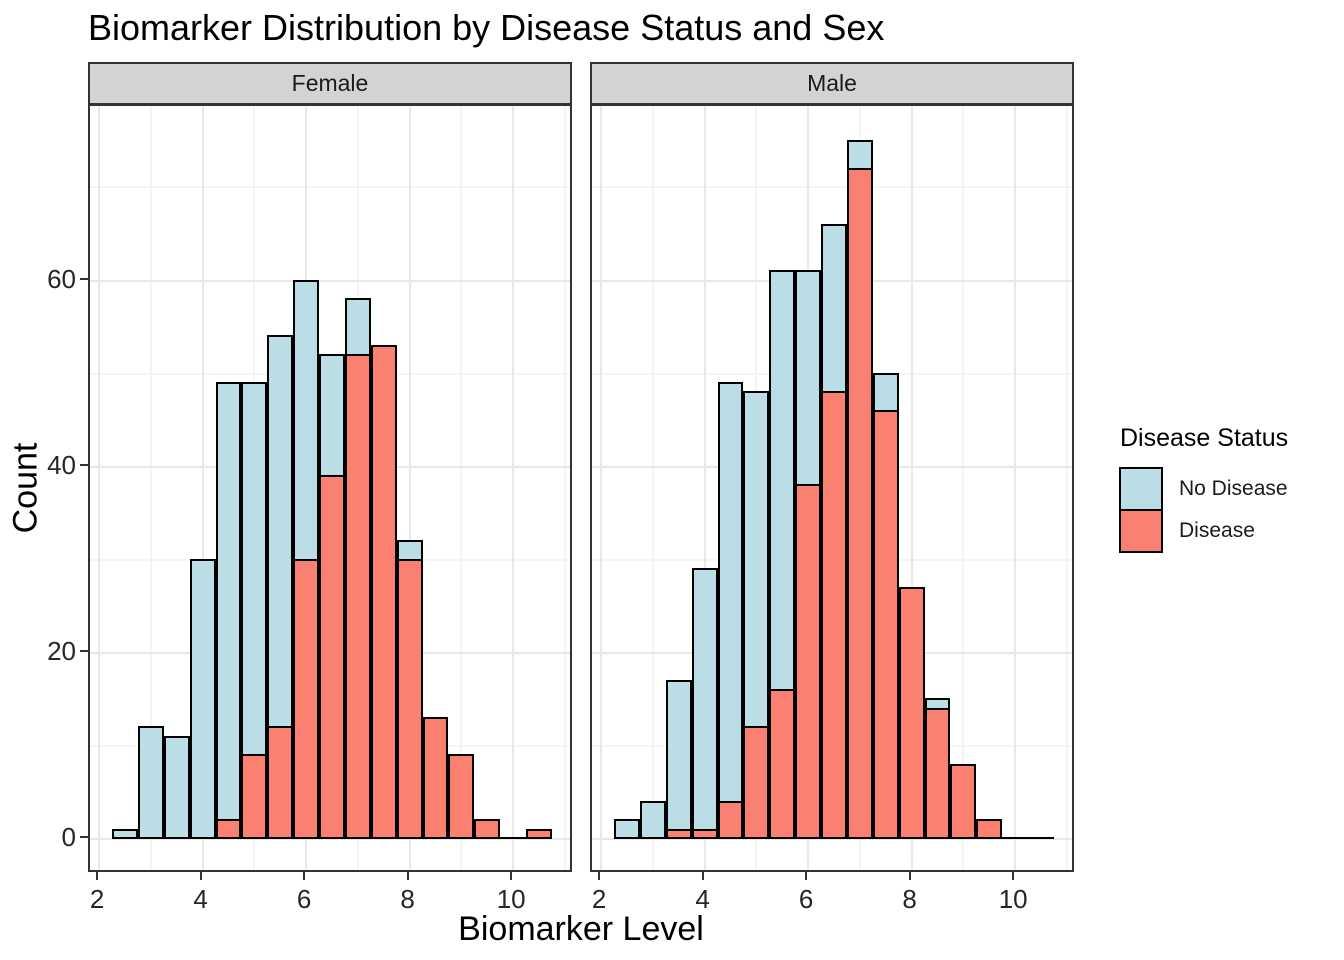 The image size is (1344, 960). I want to click on legend-key-disease: Disease, so click(1203, 531).